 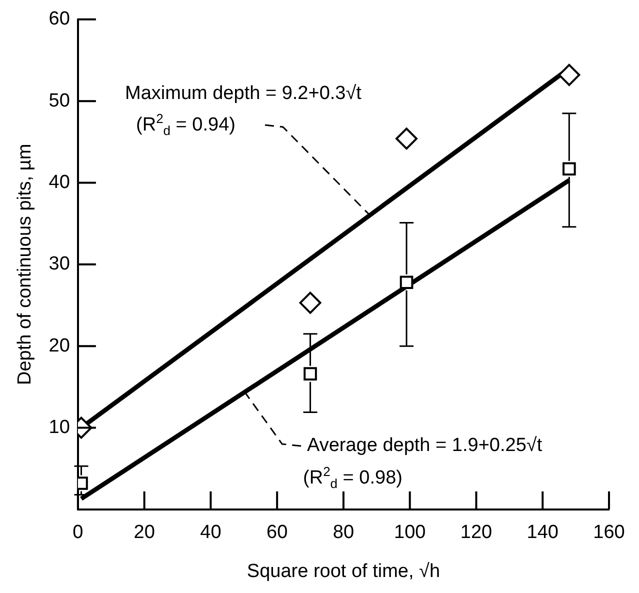 What do you see at coordinates (59, 101) in the screenshot?
I see `y-tick-label: 50` at bounding box center [59, 101].